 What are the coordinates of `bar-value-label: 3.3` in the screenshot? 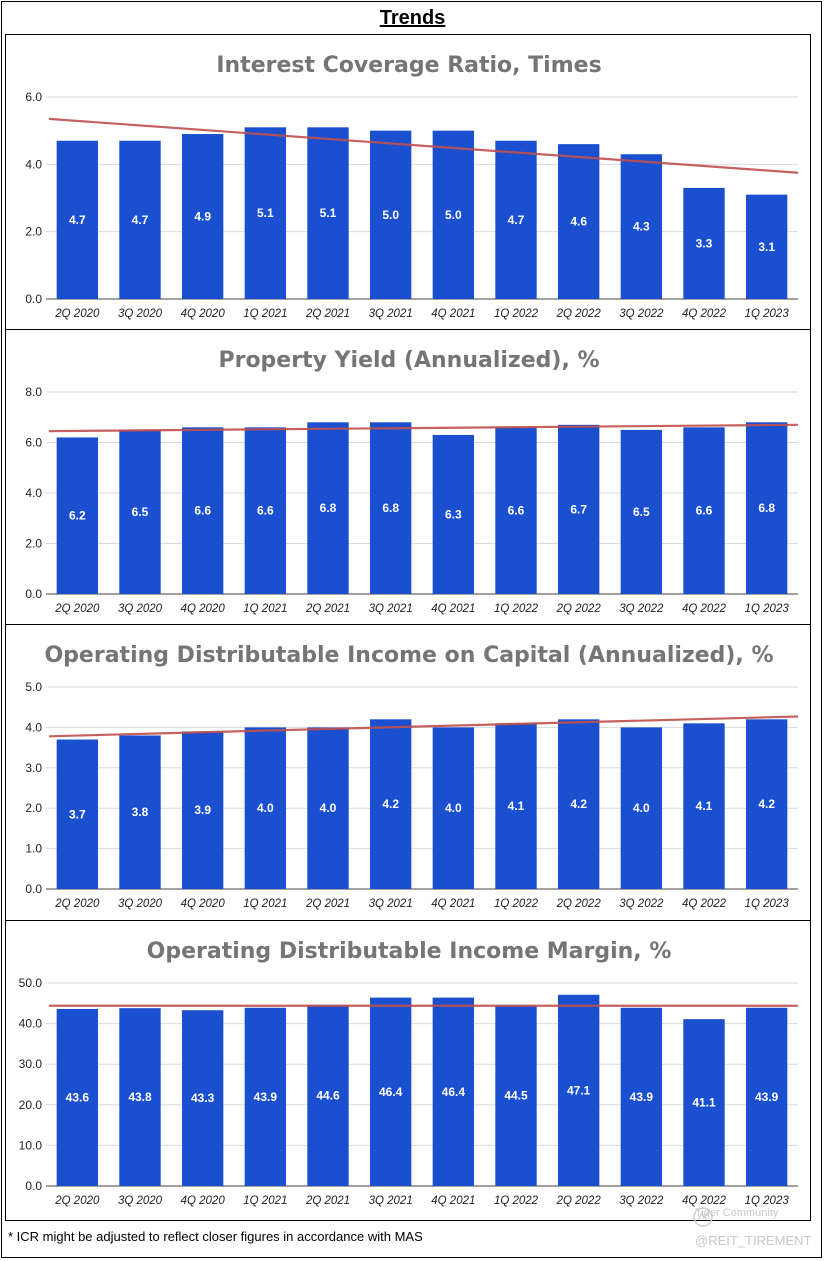 It's located at (704, 243).